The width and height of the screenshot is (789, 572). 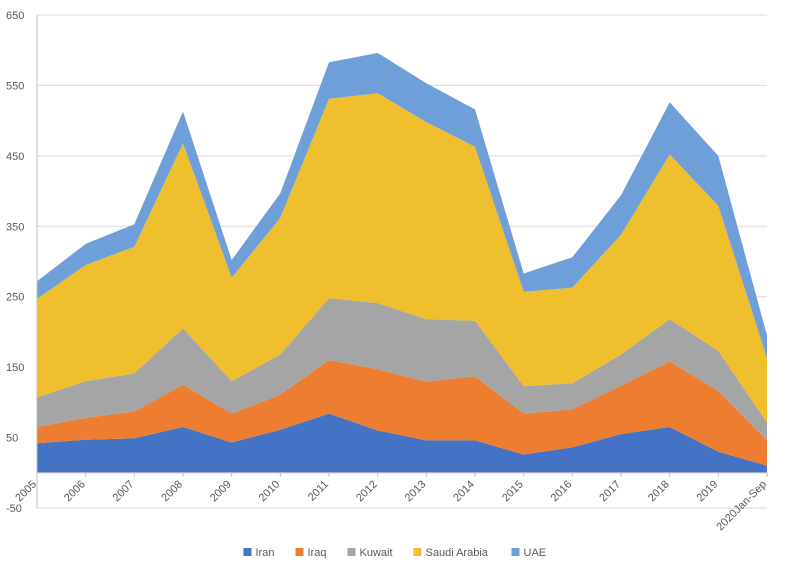 What do you see at coordinates (124, 491) in the screenshot?
I see `x-tick-label: 2007` at bounding box center [124, 491].